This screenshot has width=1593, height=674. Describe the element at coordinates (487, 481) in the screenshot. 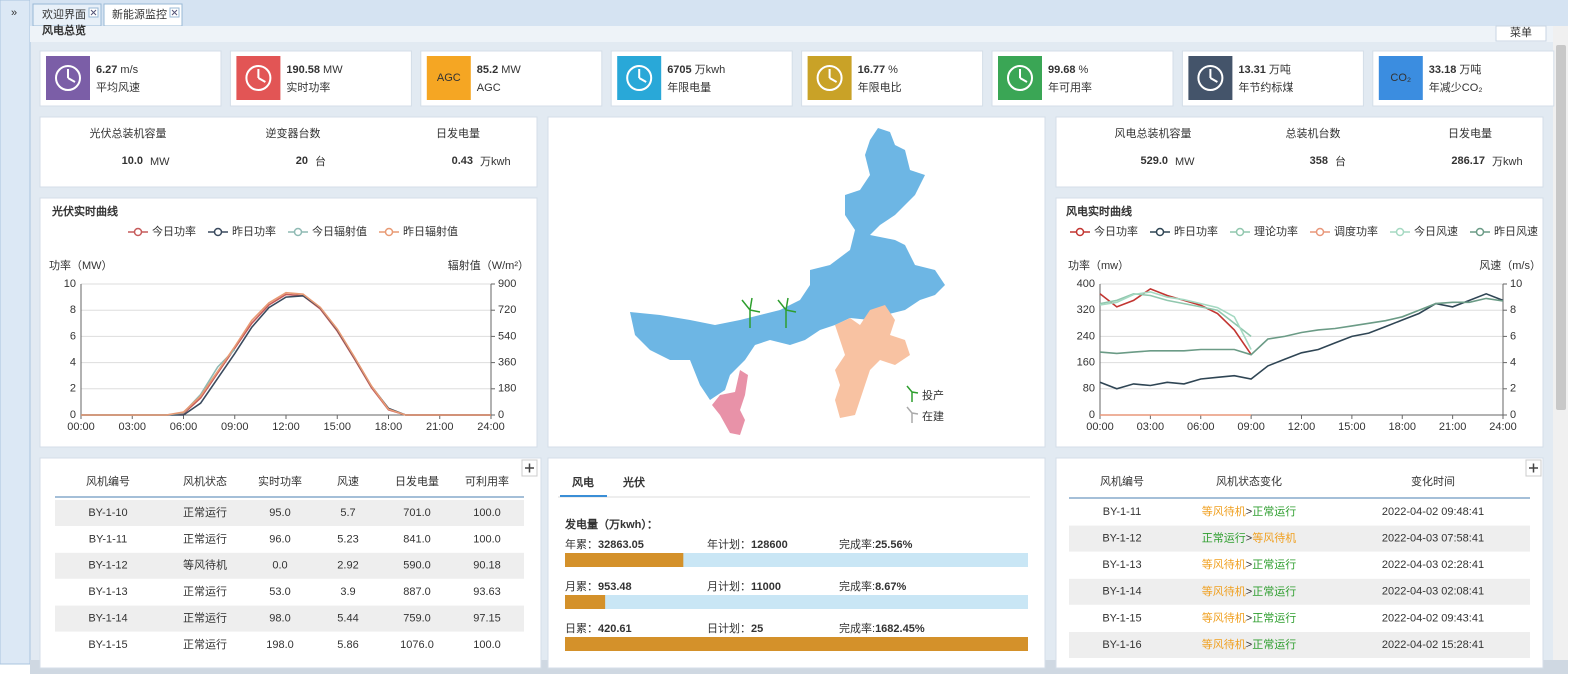

I see `table-header: 可利用率` at that location.